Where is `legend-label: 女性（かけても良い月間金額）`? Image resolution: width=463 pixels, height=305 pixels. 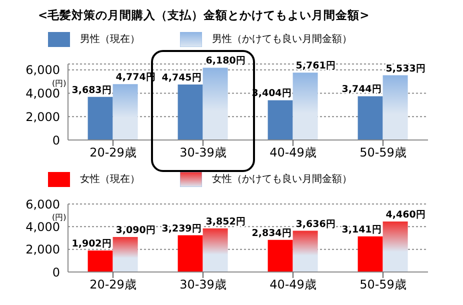
legend-label: 女性（かけても良い月間金額） is located at coordinates (282, 179).